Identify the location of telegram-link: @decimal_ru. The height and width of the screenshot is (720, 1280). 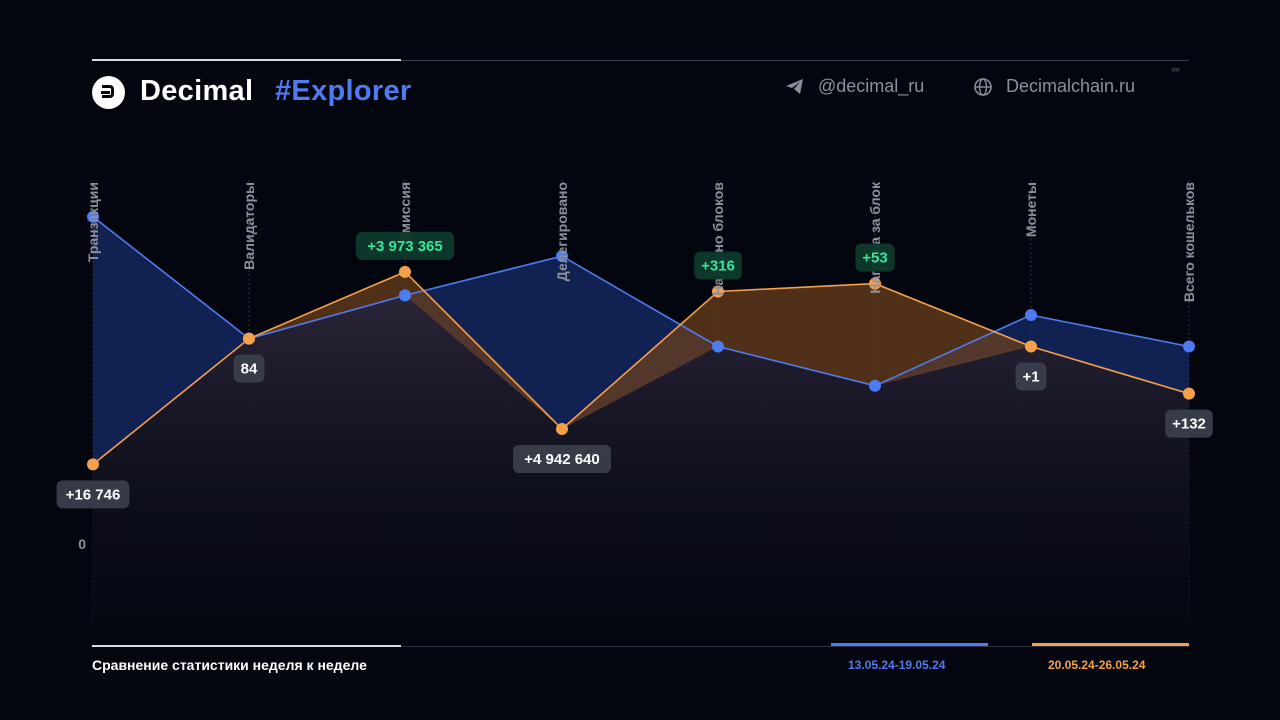
(854, 86).